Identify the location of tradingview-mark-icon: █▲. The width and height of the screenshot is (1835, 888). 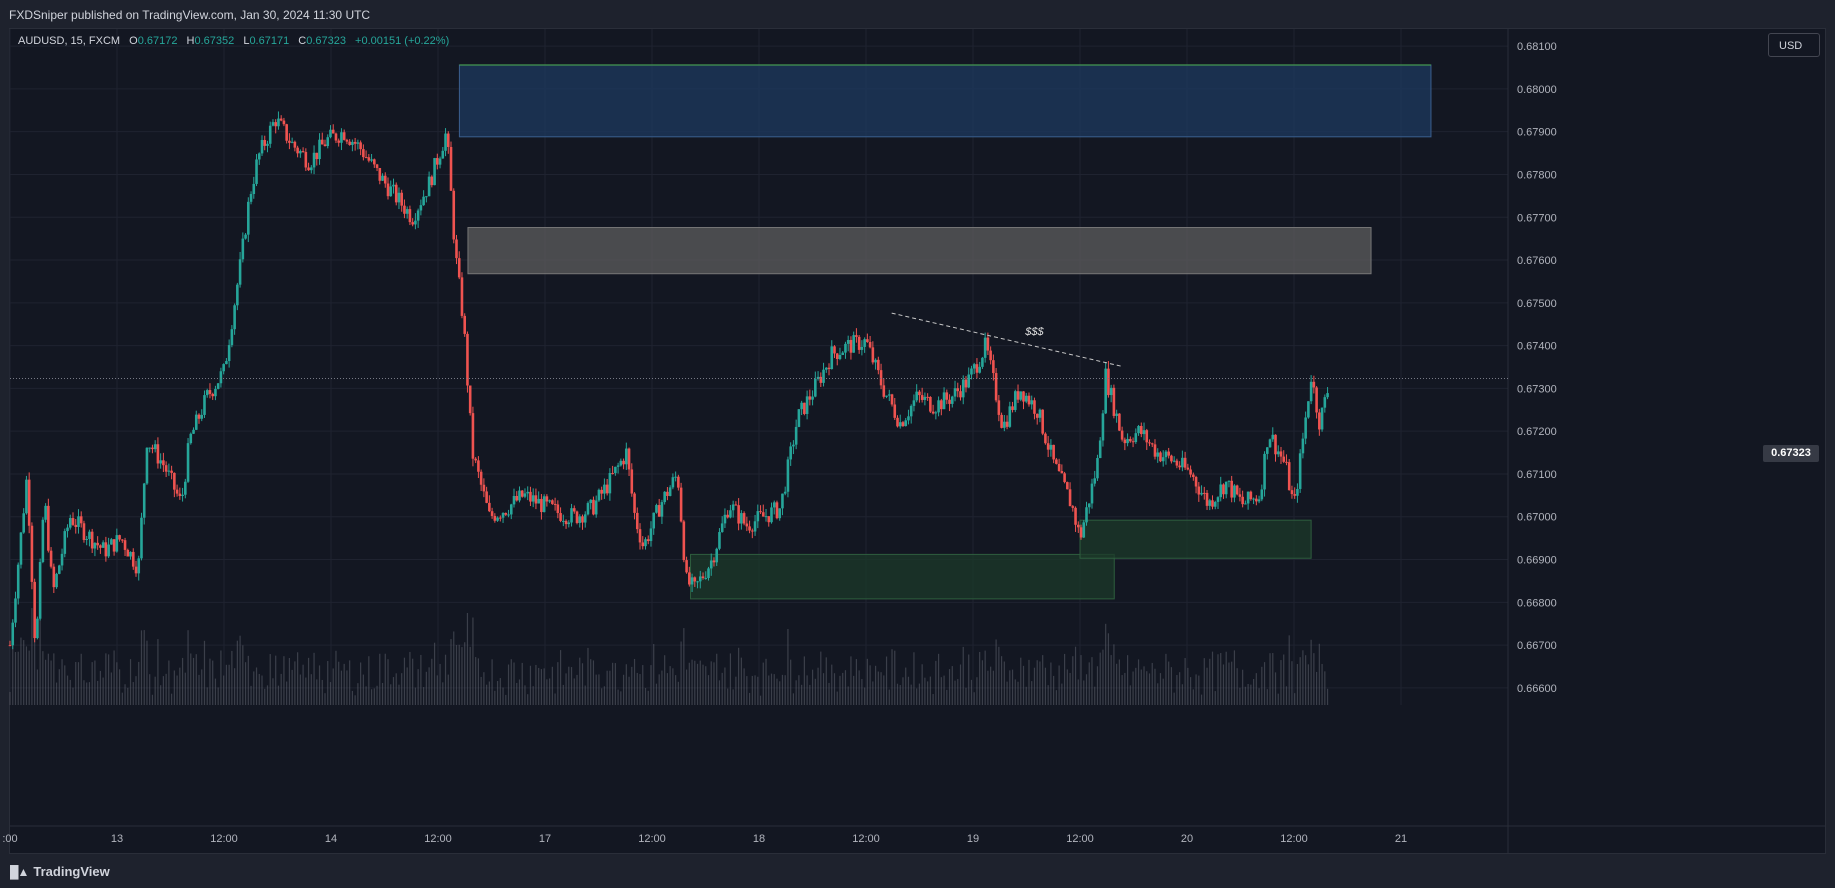
(19, 872).